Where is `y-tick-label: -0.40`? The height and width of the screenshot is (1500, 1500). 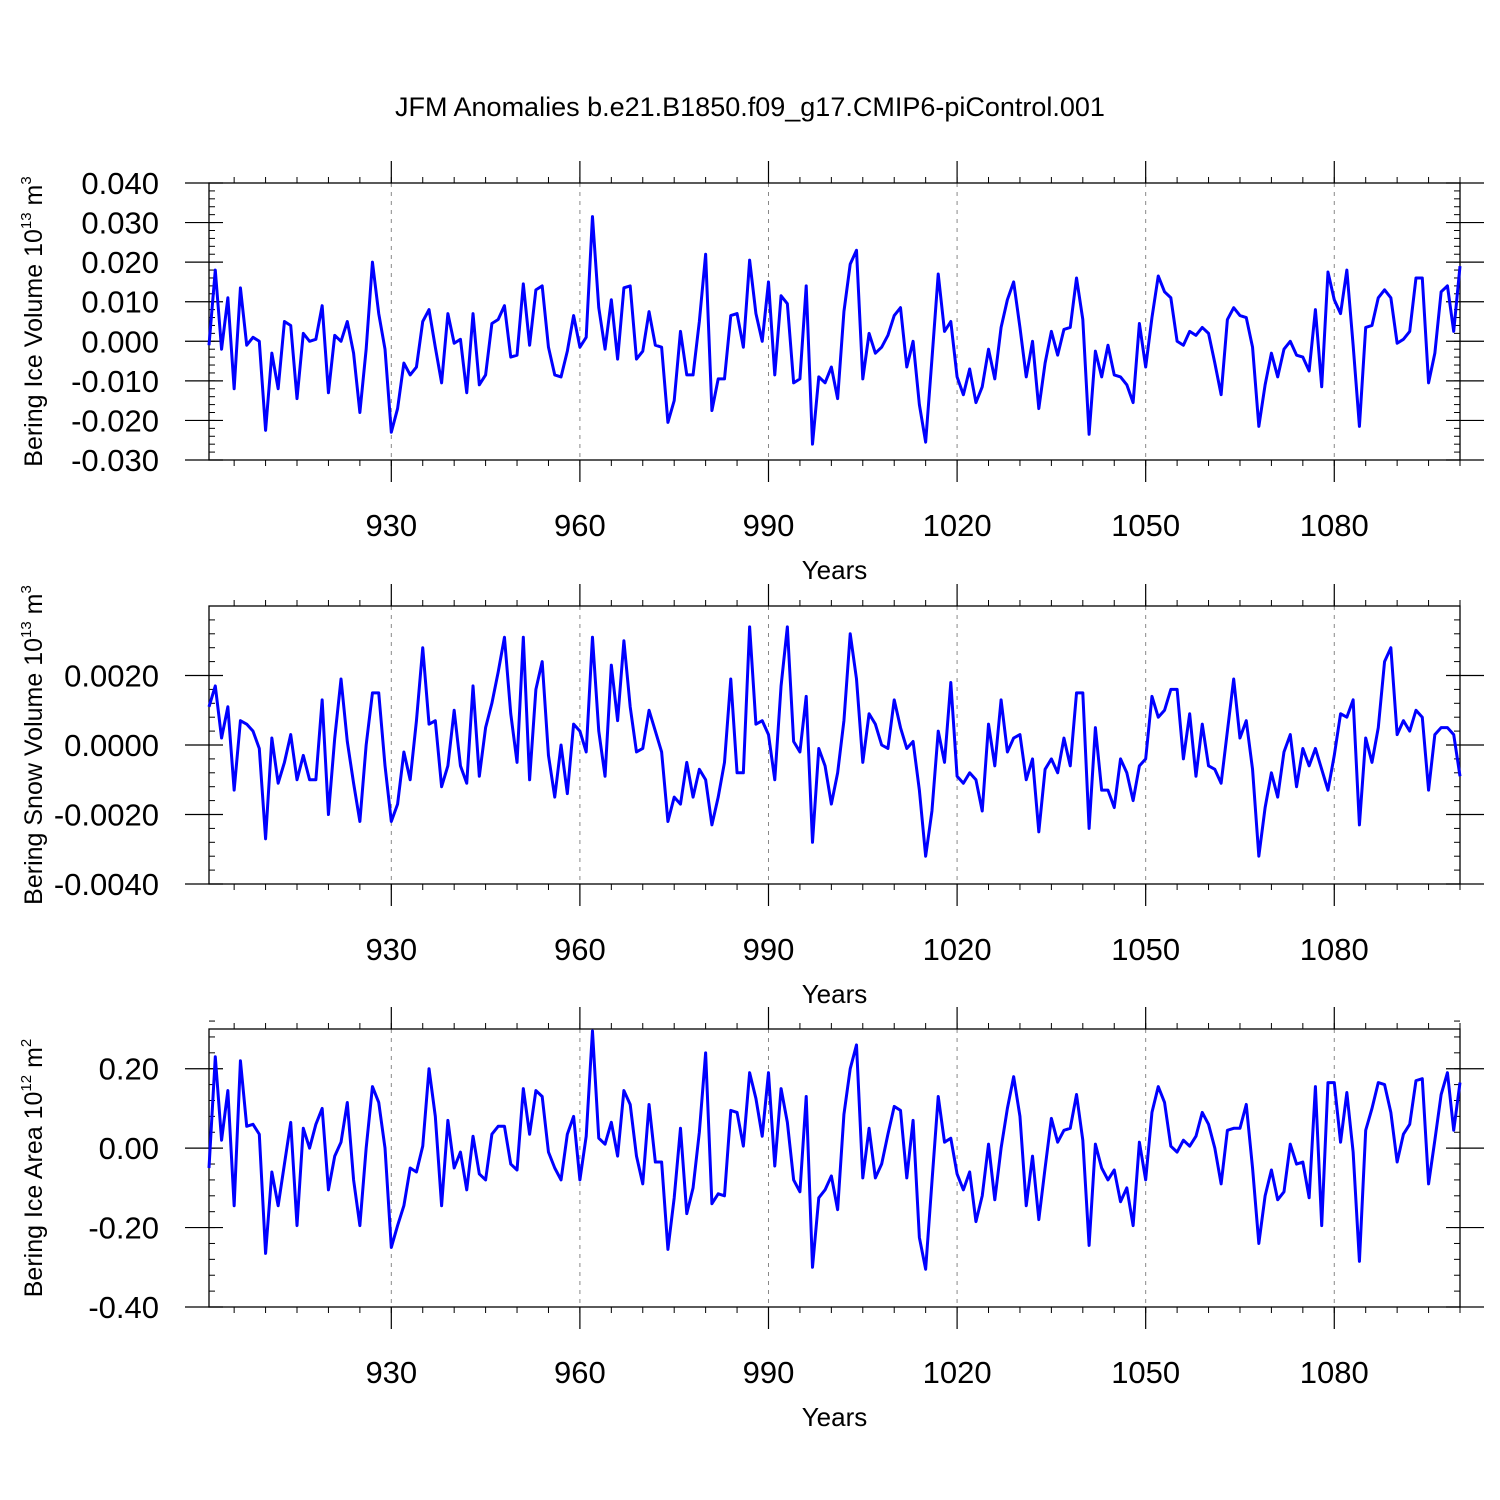 y-tick-label: -0.40 is located at coordinates (123, 1307).